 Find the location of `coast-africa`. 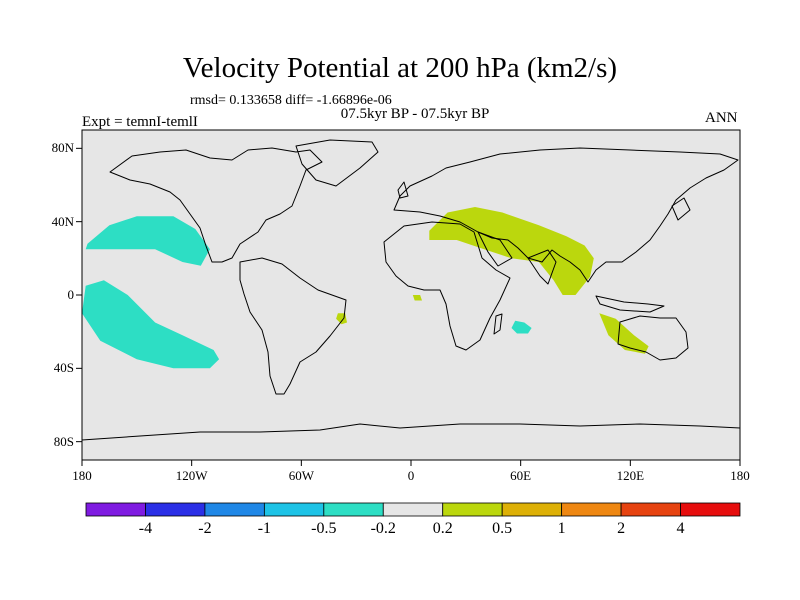

coast-africa is located at coordinates (447, 286).